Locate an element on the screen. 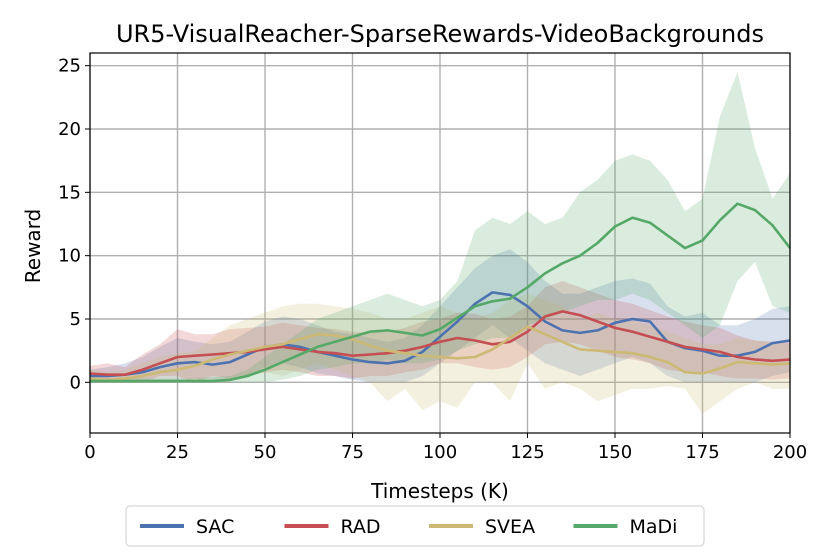 This screenshot has height=554, width=830. series-line-svea is located at coordinates (440, 353).